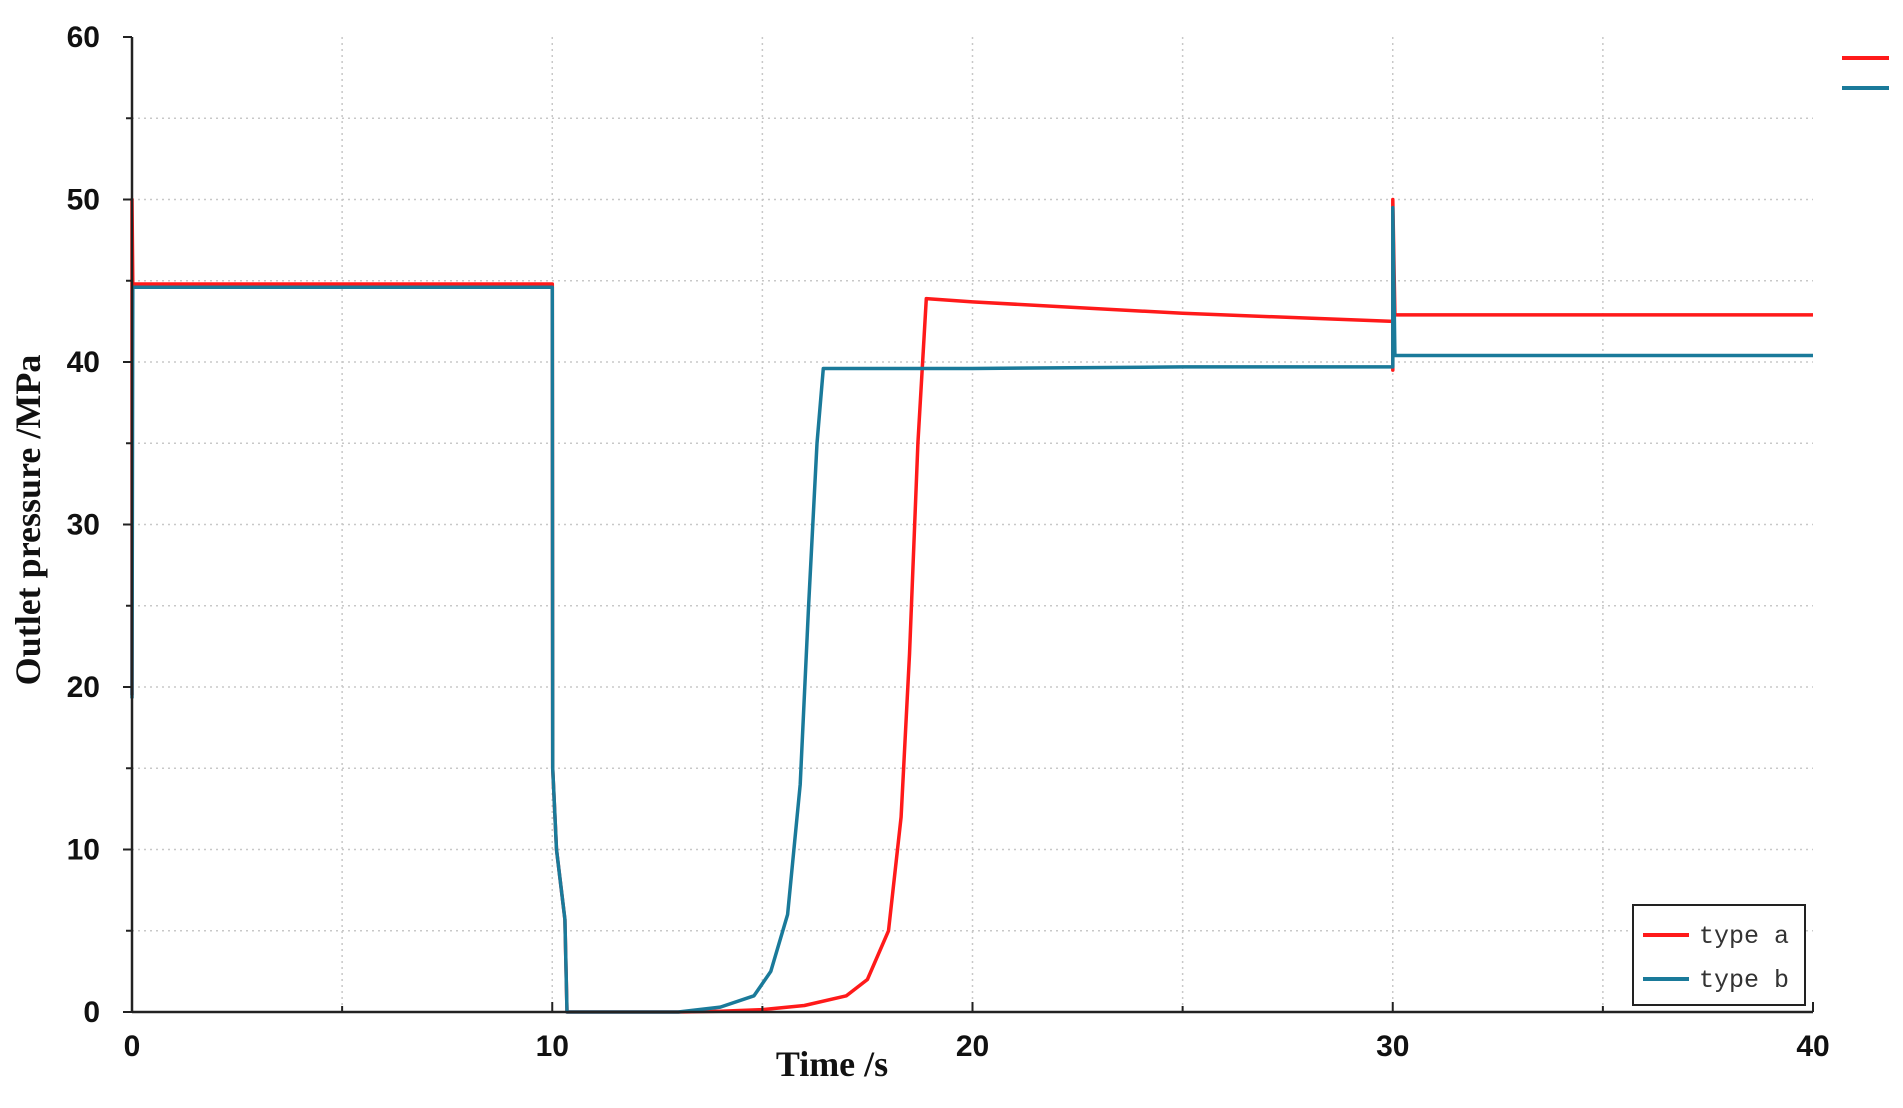 The width and height of the screenshot is (1903, 1108). Describe the element at coordinates (132, 1046) in the screenshot. I see `x-tick-label: 0` at that location.